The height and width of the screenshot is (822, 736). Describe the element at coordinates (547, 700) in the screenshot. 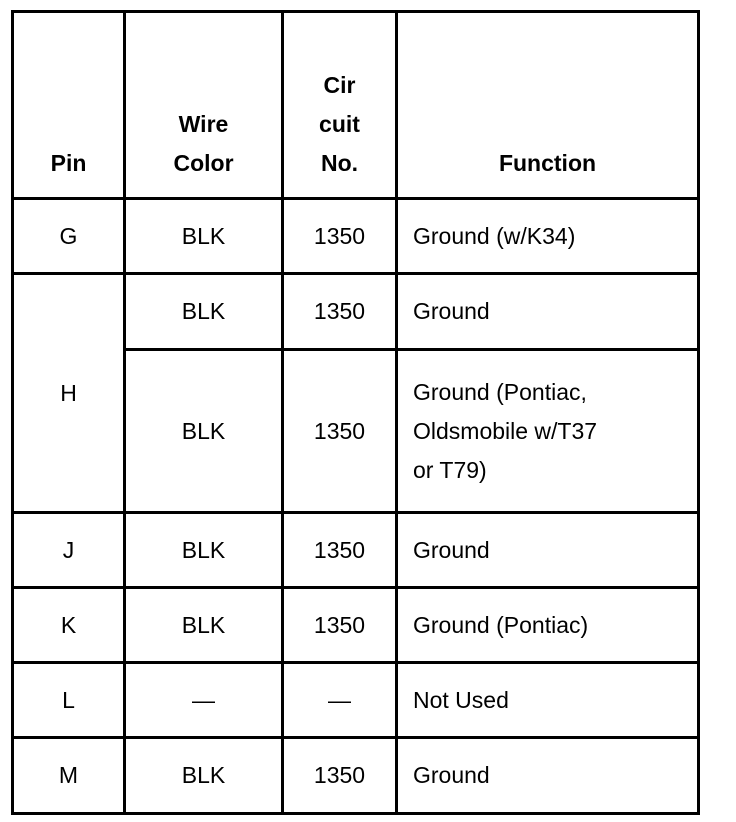

I see `function-cell: Not Used` at that location.